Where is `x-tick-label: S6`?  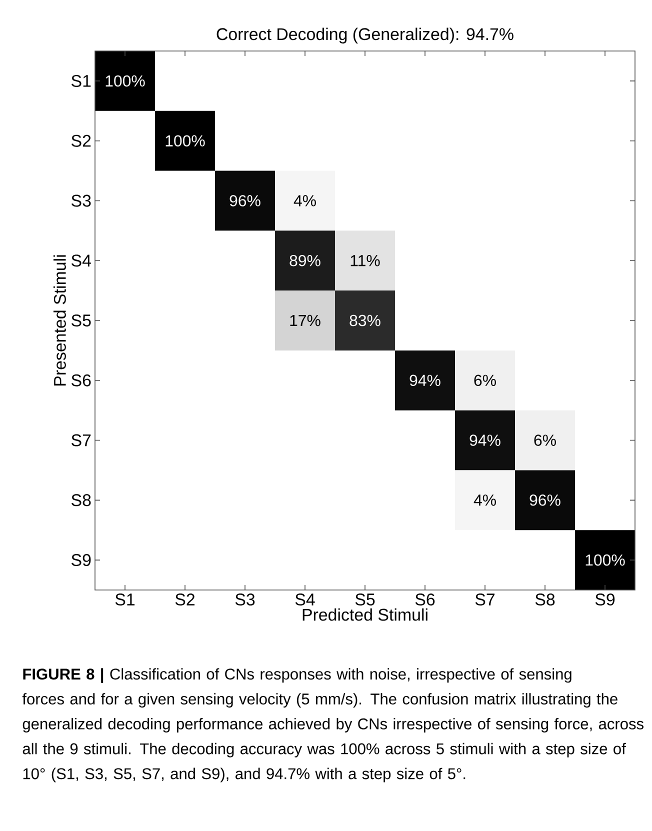
x-tick-label: S6 is located at coordinates (425, 600).